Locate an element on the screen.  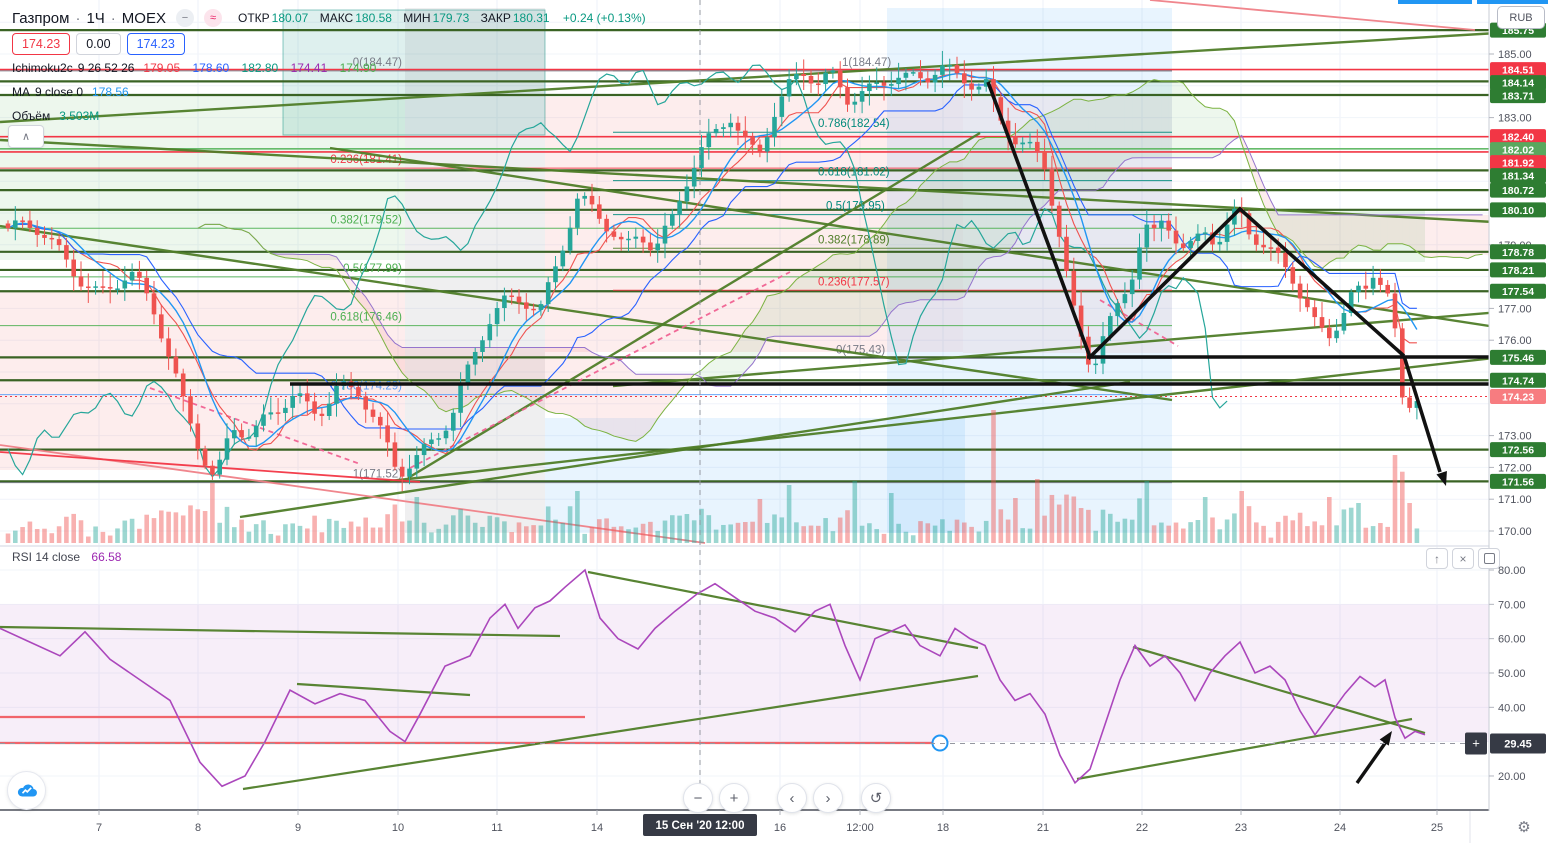
high-value: 180.58 is located at coordinates (373, 18).